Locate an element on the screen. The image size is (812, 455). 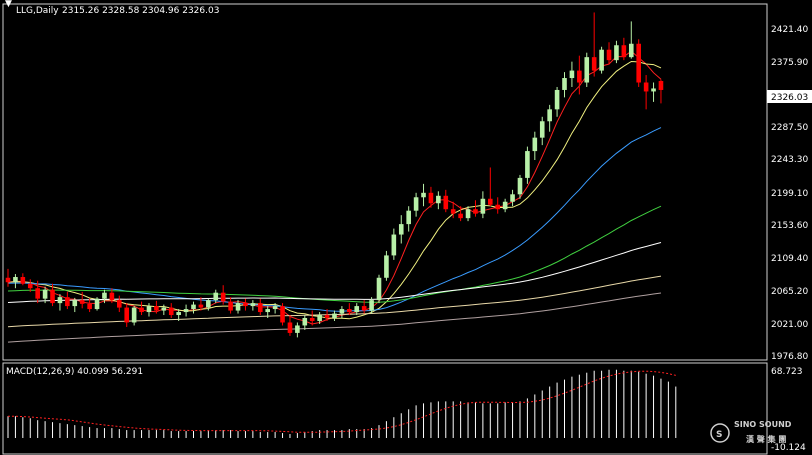
symbol-label: LLG,Daily is located at coordinates (37, 11).